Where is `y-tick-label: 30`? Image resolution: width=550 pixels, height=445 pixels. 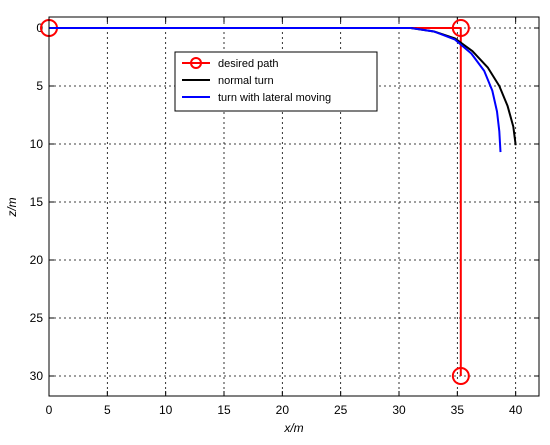
y-tick-label: 30 is located at coordinates (37, 376).